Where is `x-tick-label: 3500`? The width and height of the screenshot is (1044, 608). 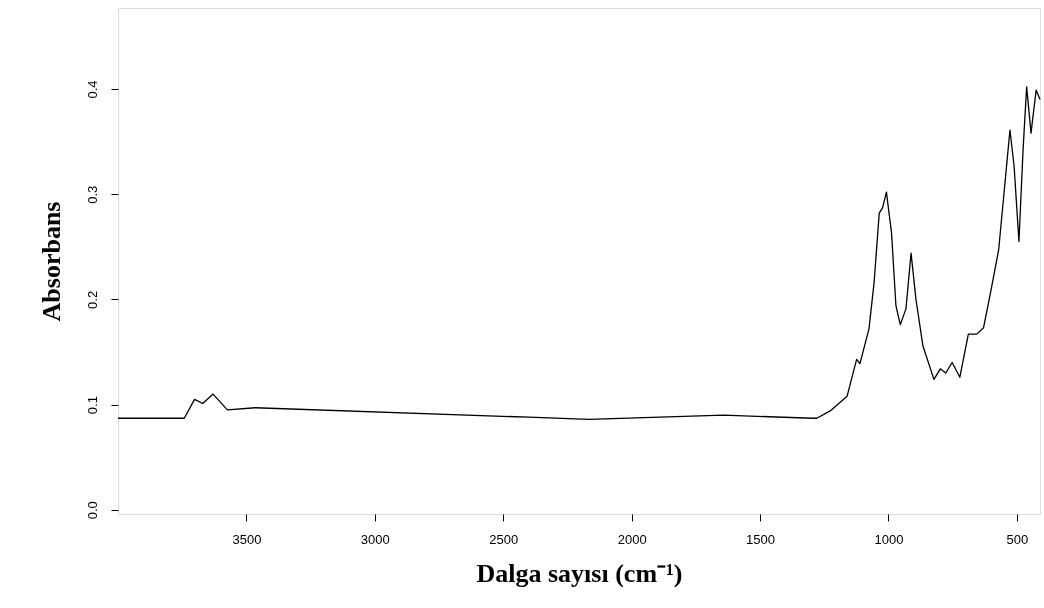 x-tick-label: 3500 is located at coordinates (247, 539).